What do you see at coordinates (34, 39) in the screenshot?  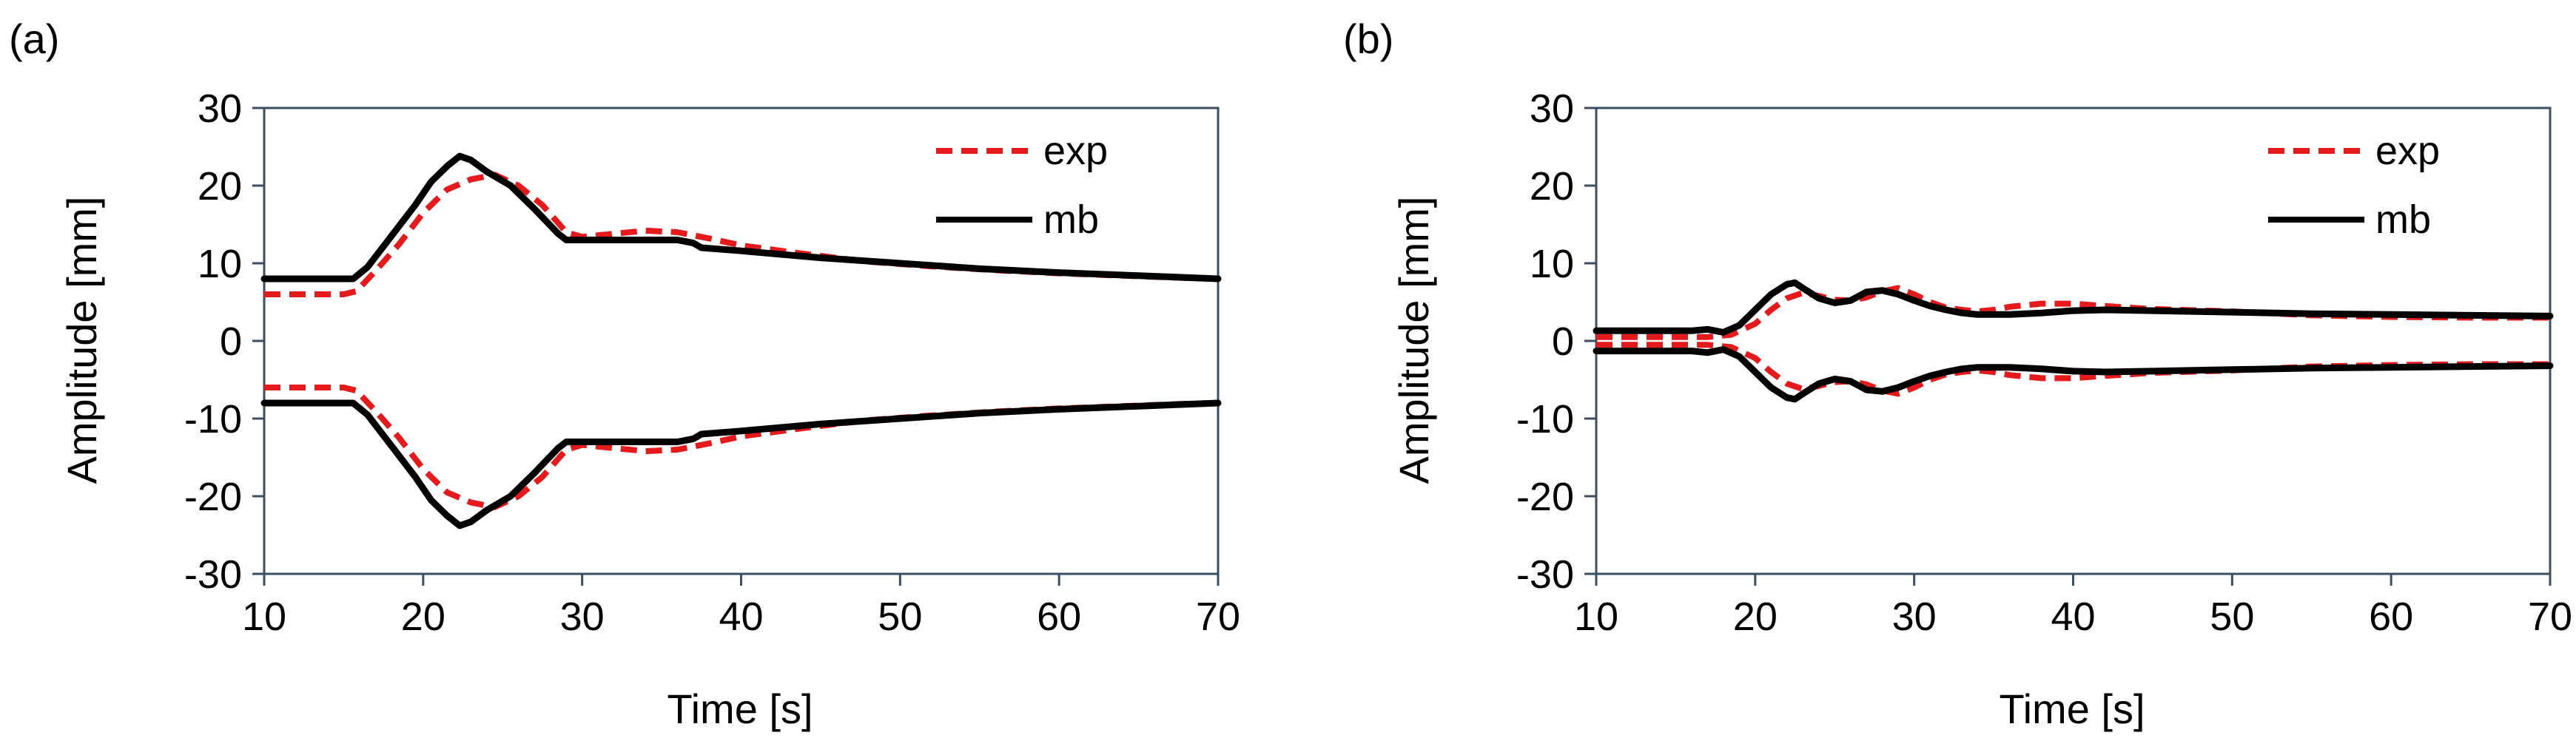 I see `panel-label: (a)` at bounding box center [34, 39].